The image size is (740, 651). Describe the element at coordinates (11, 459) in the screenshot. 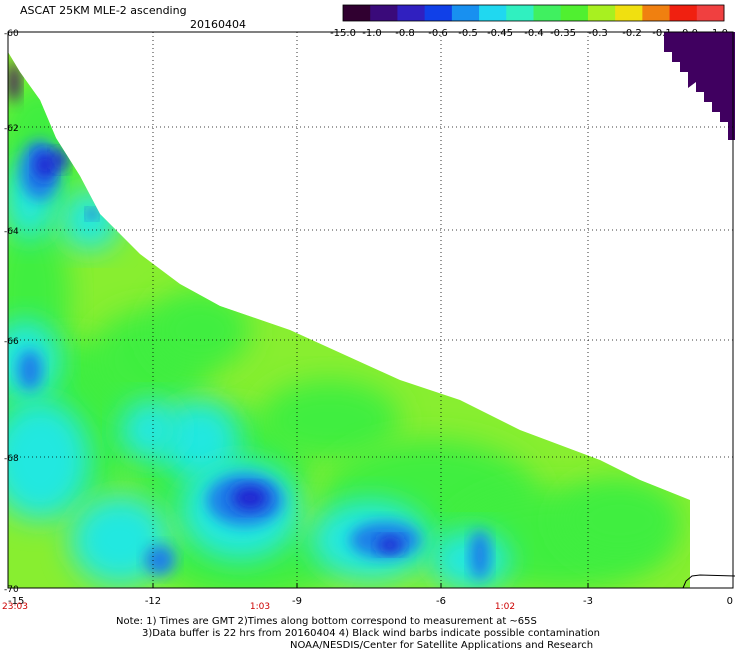

I see `latitude-label: -68` at that location.